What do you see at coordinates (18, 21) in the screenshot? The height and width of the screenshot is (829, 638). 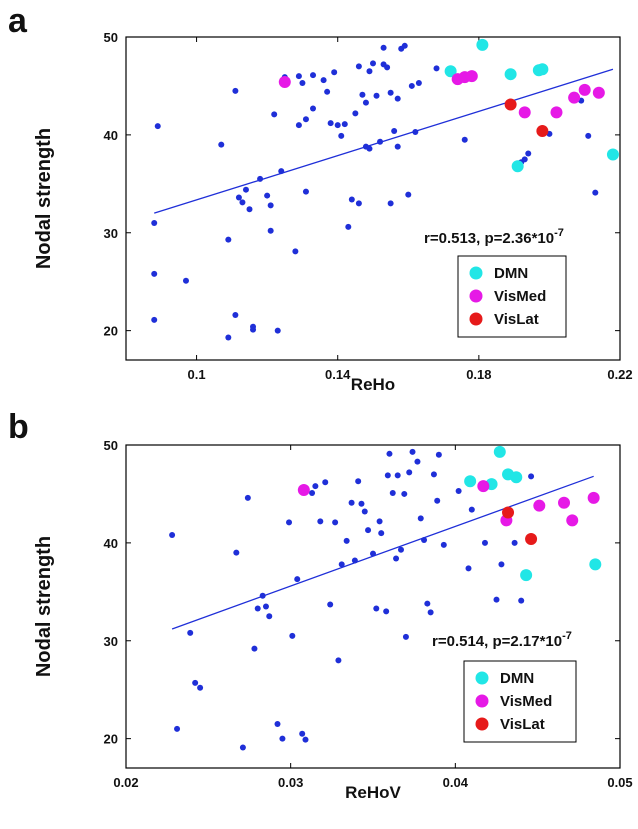 I see `panel-letter: a` at bounding box center [18, 21].